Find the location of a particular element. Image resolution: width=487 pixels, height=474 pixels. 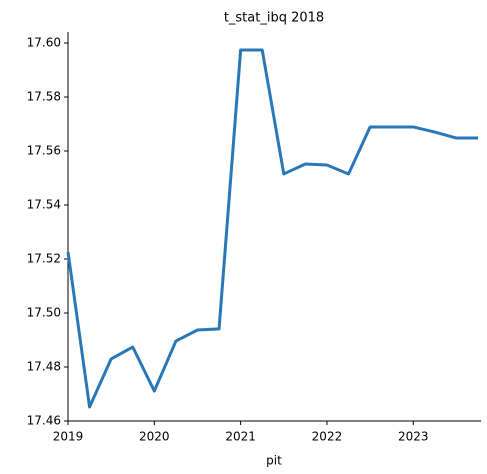

y-tick-label: 17.46 is located at coordinates (44, 421).